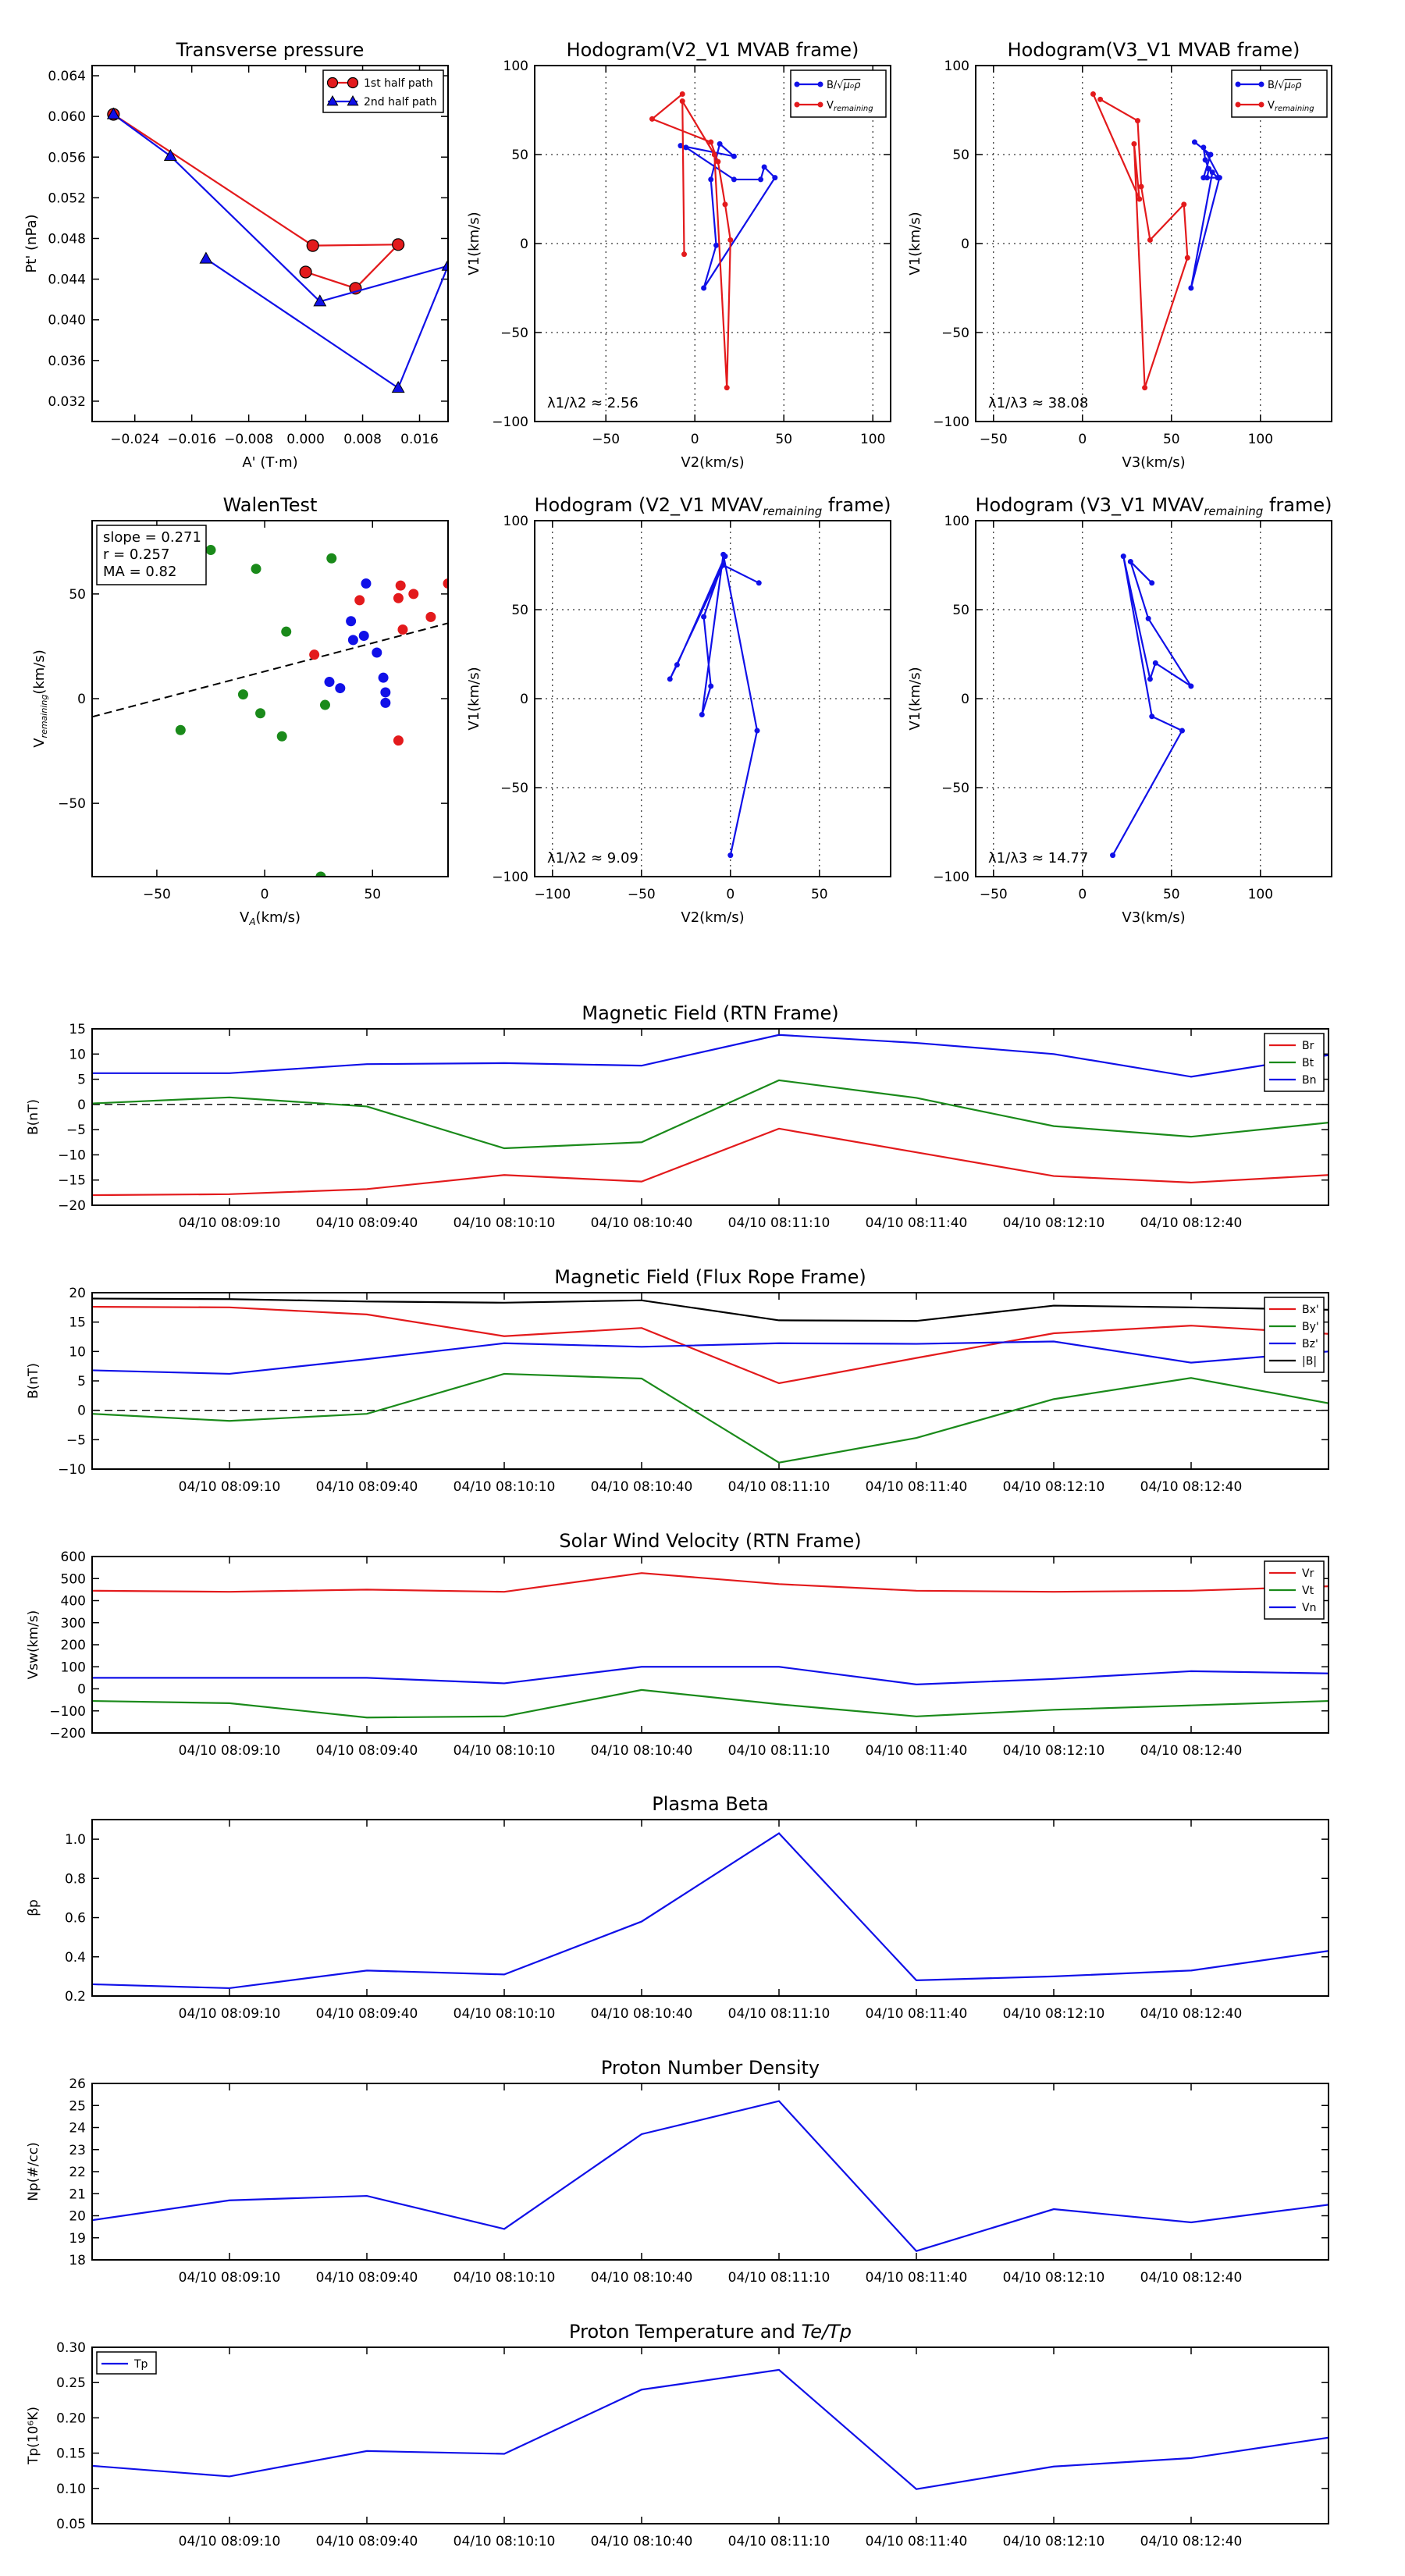 Image resolution: width=1405 pixels, height=2576 pixels. I want to click on hodogram_v3_v1_mvab-legend-label-root: μ₀ρ, so click(1293, 85).